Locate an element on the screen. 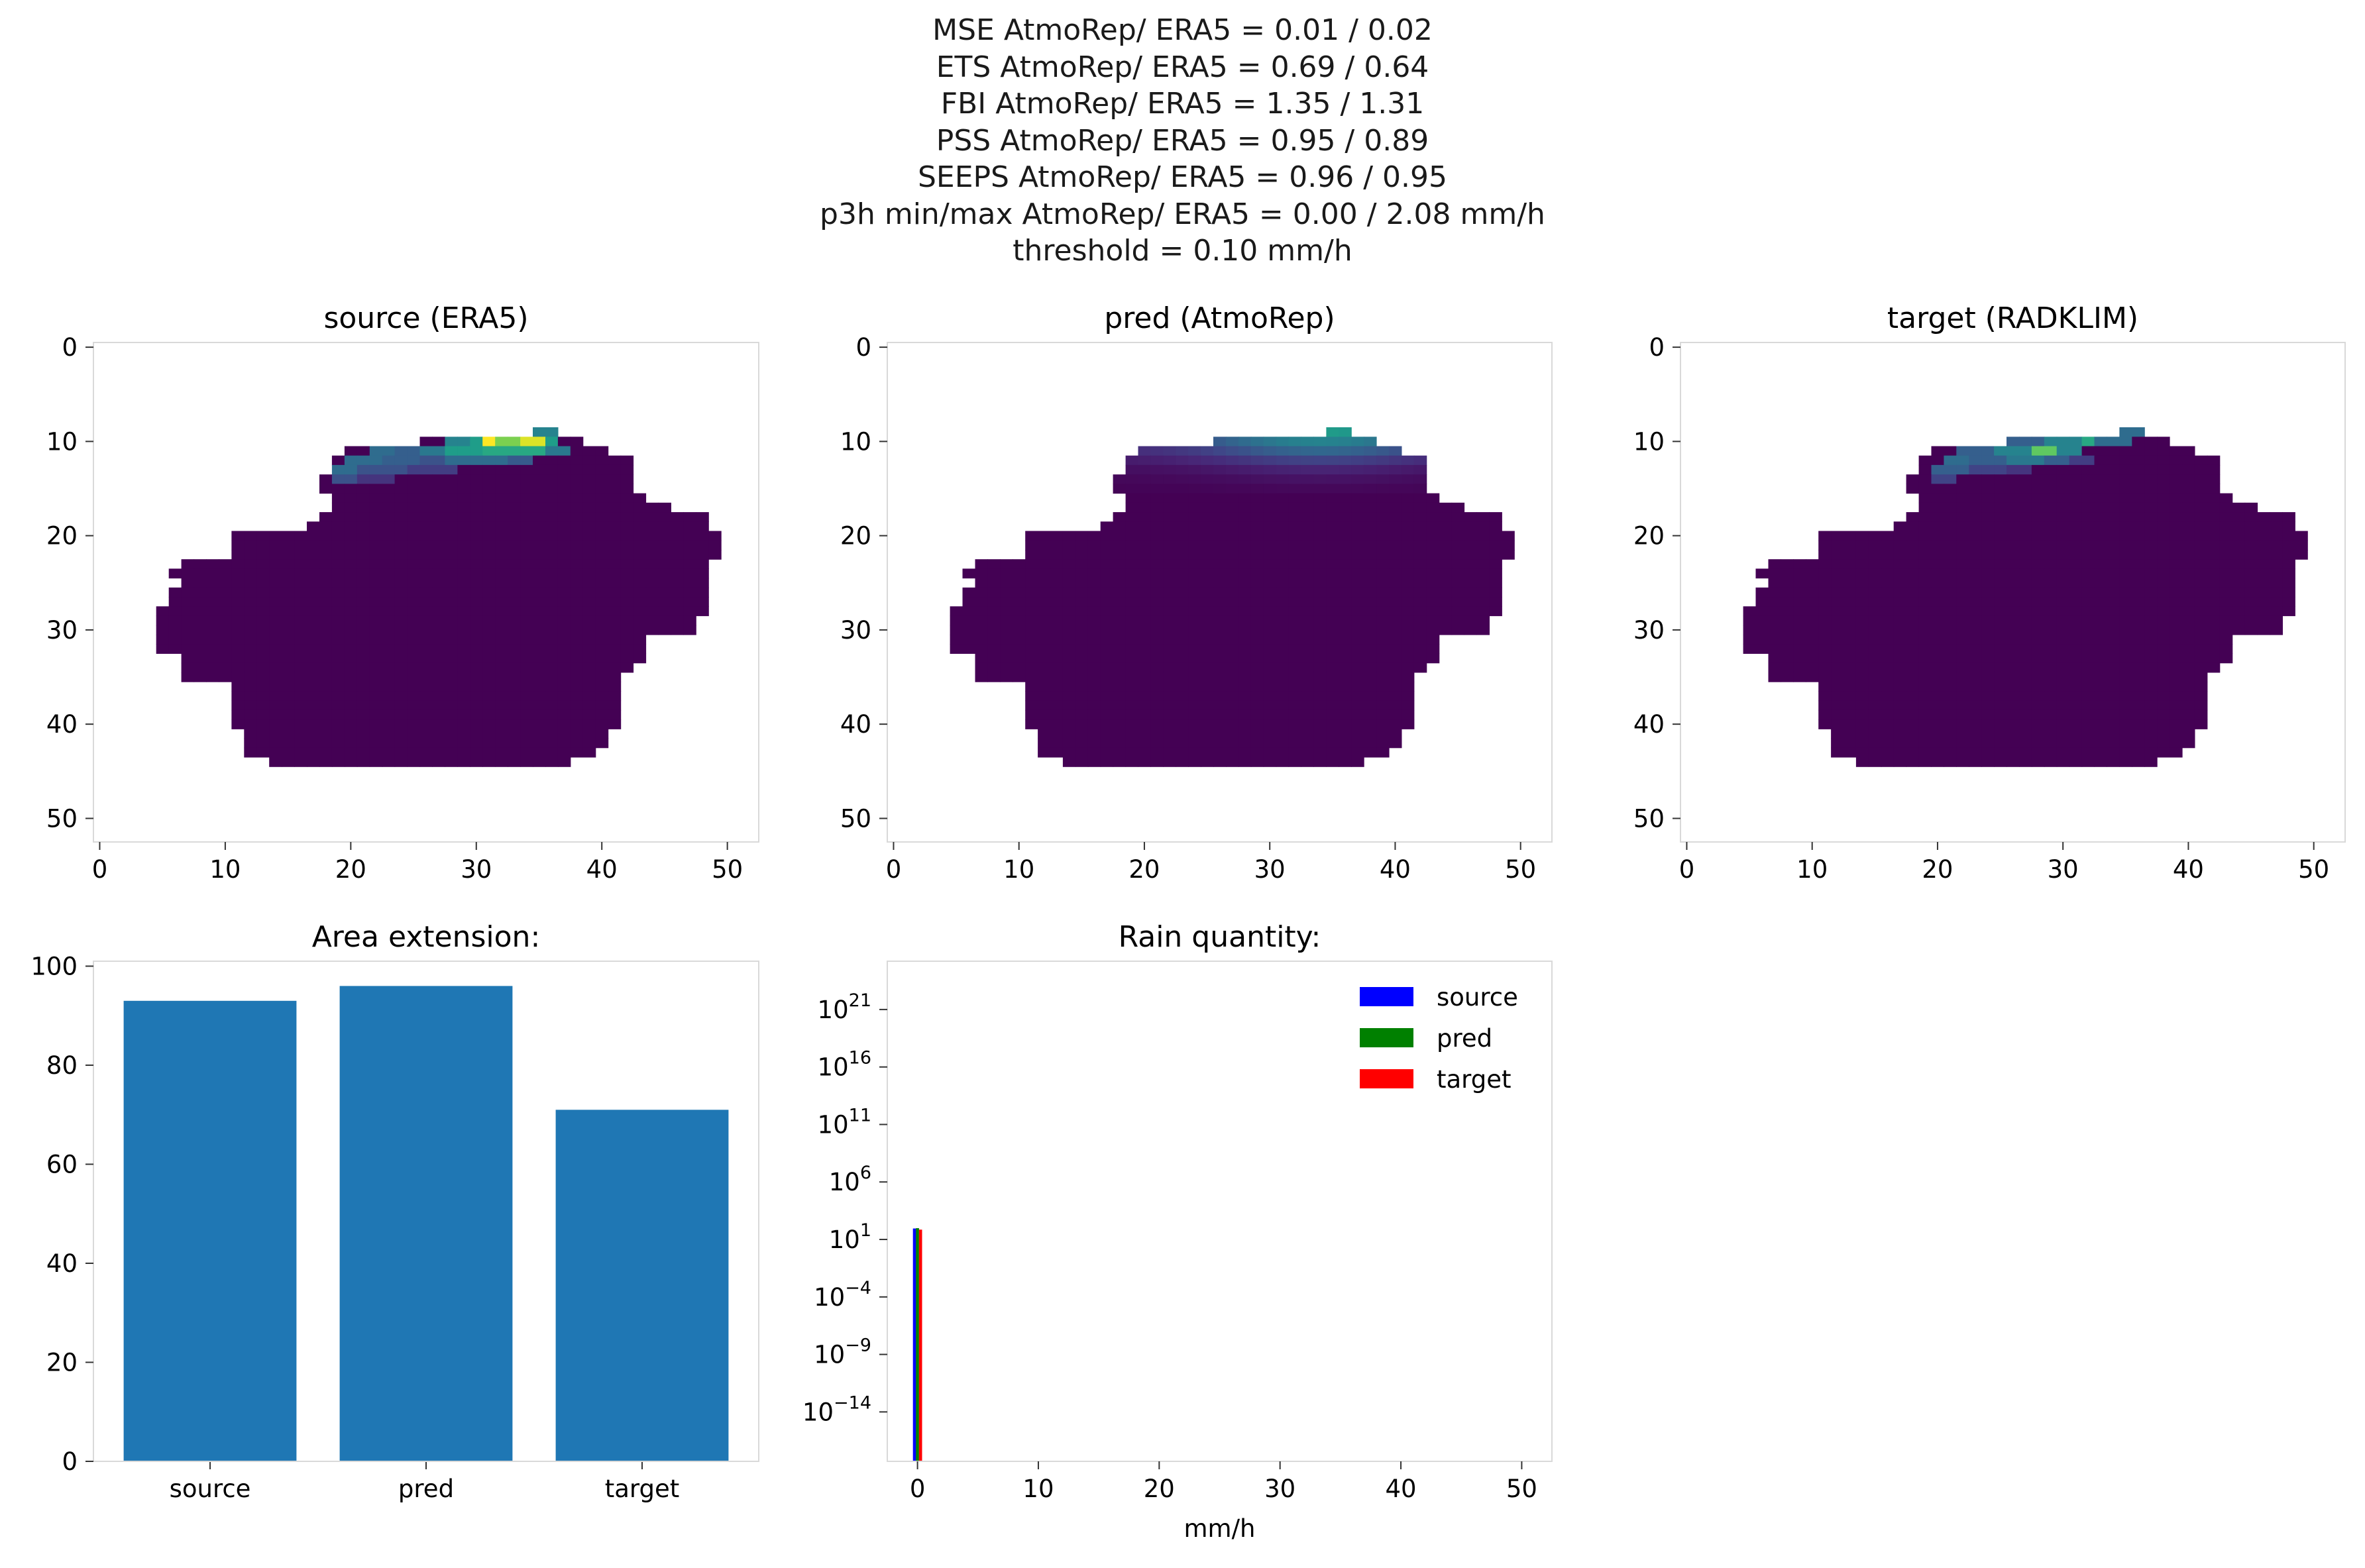 The image size is (2365, 1568). x-tick-label: 50 is located at coordinates (1521, 1489).